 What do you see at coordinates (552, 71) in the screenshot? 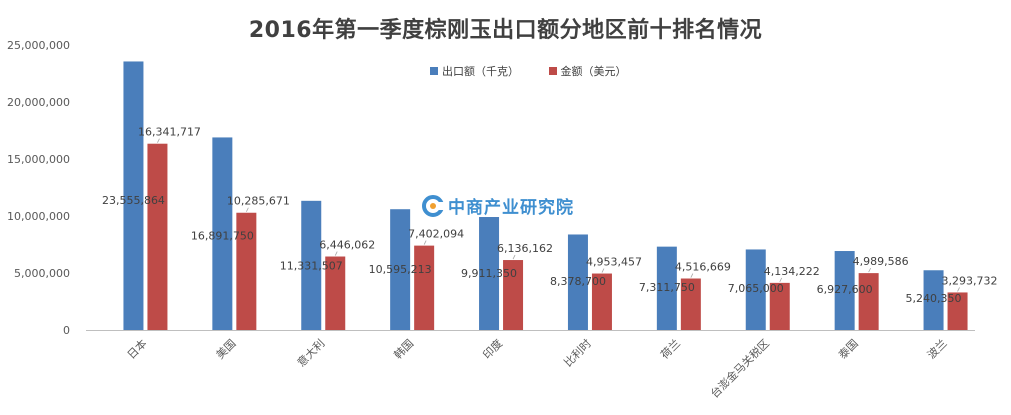
I see `legend-swatch-amount` at bounding box center [552, 71].